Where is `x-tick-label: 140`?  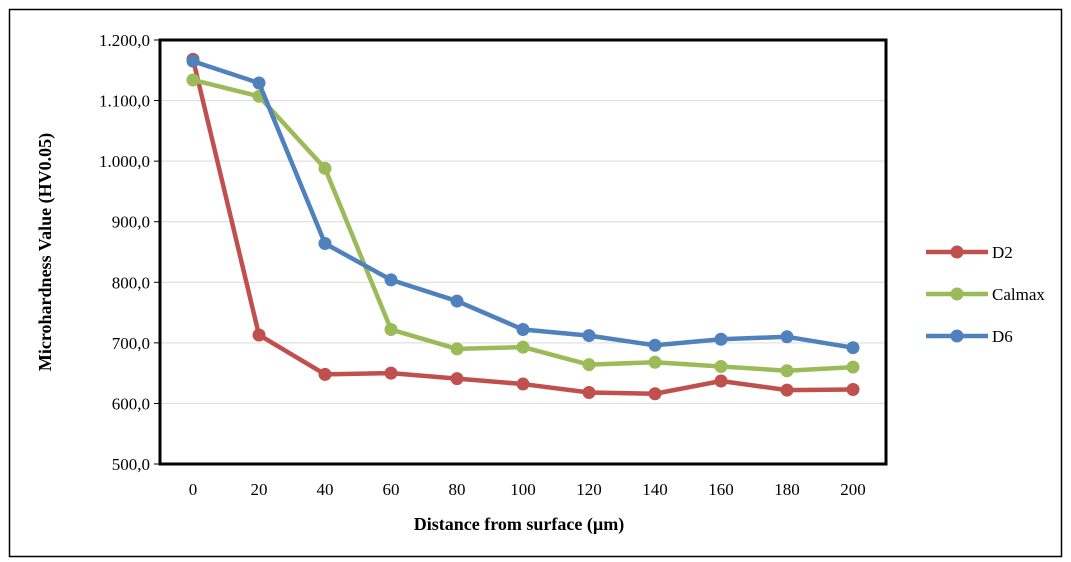
x-tick-label: 140 is located at coordinates (655, 489).